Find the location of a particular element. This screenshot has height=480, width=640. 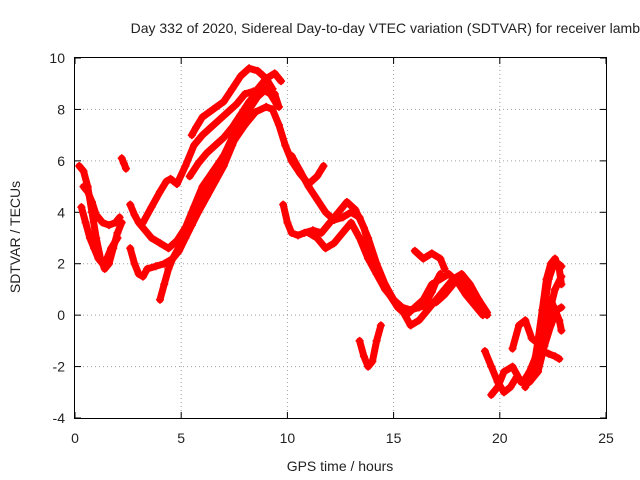

y-tick-label: 10 is located at coordinates (57, 58).